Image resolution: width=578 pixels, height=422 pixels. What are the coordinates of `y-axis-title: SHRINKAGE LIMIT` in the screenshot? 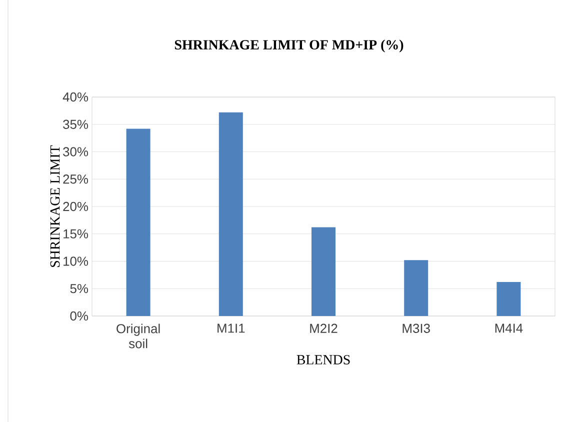 It's located at (55, 206).